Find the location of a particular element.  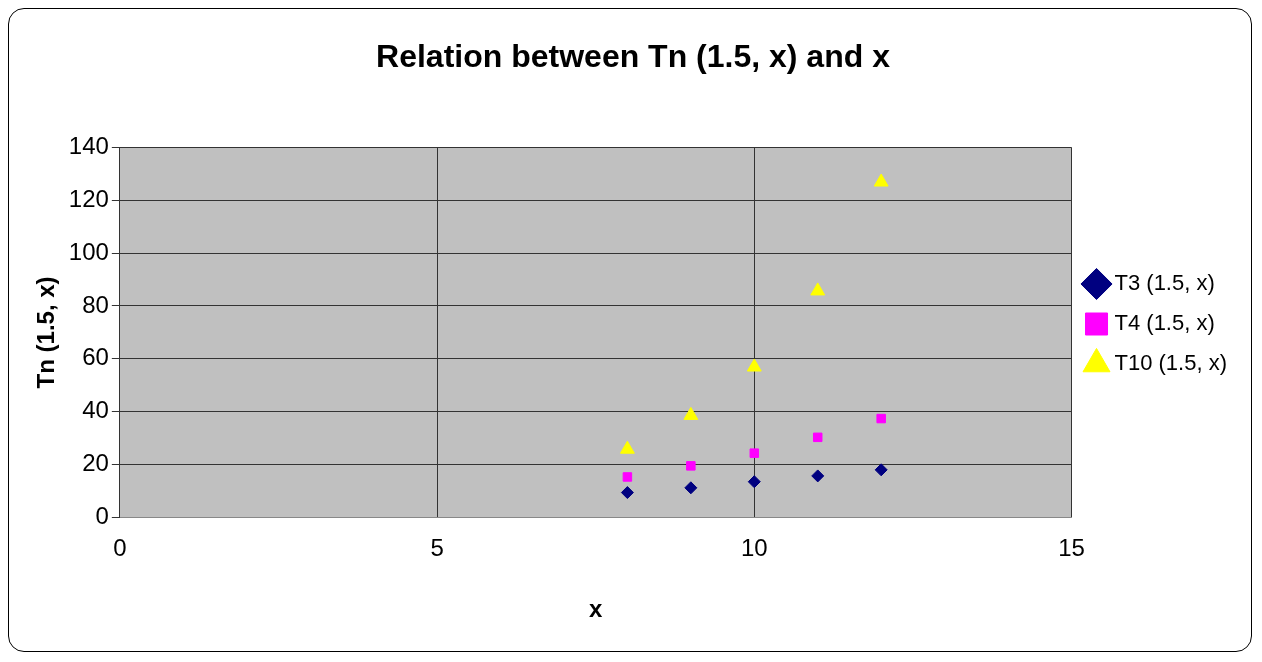

y-tick-label: 80 is located at coordinates (95, 304).